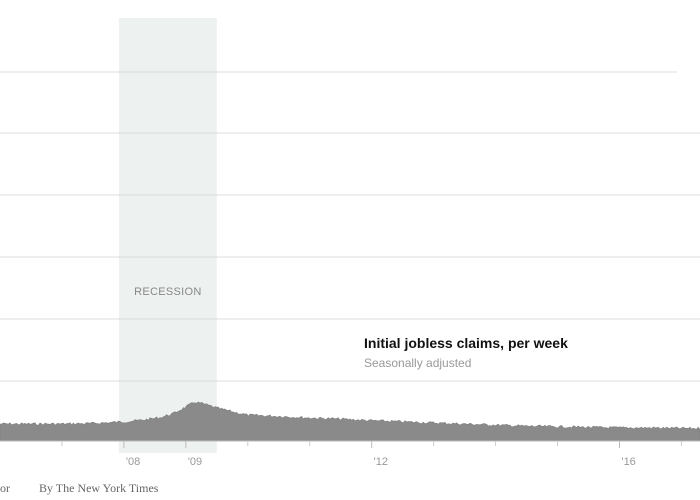 The image size is (700, 500). What do you see at coordinates (381, 462) in the screenshot?
I see `x-tick-label: '12` at bounding box center [381, 462].